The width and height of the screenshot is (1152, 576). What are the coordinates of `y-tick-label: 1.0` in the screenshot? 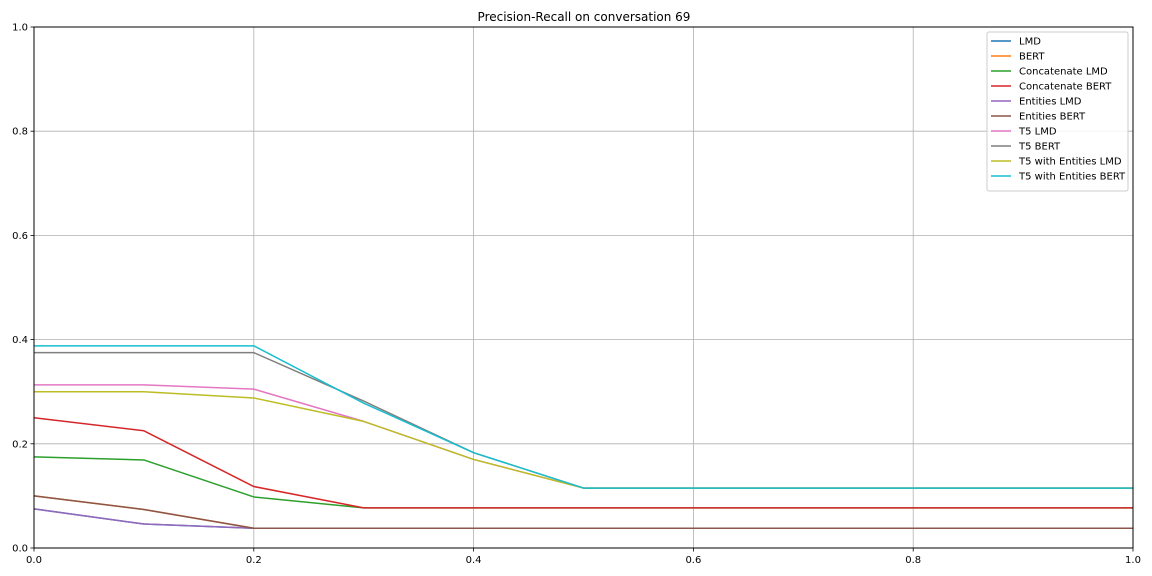 It's located at (20, 28).